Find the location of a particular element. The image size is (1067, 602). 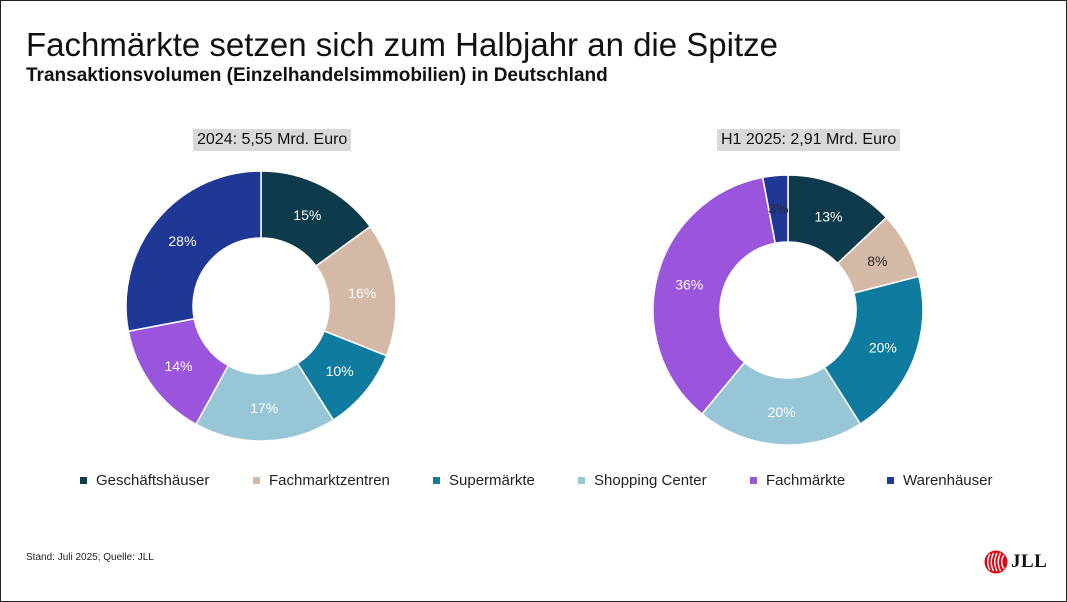

data-label: 10% is located at coordinates (340, 371).